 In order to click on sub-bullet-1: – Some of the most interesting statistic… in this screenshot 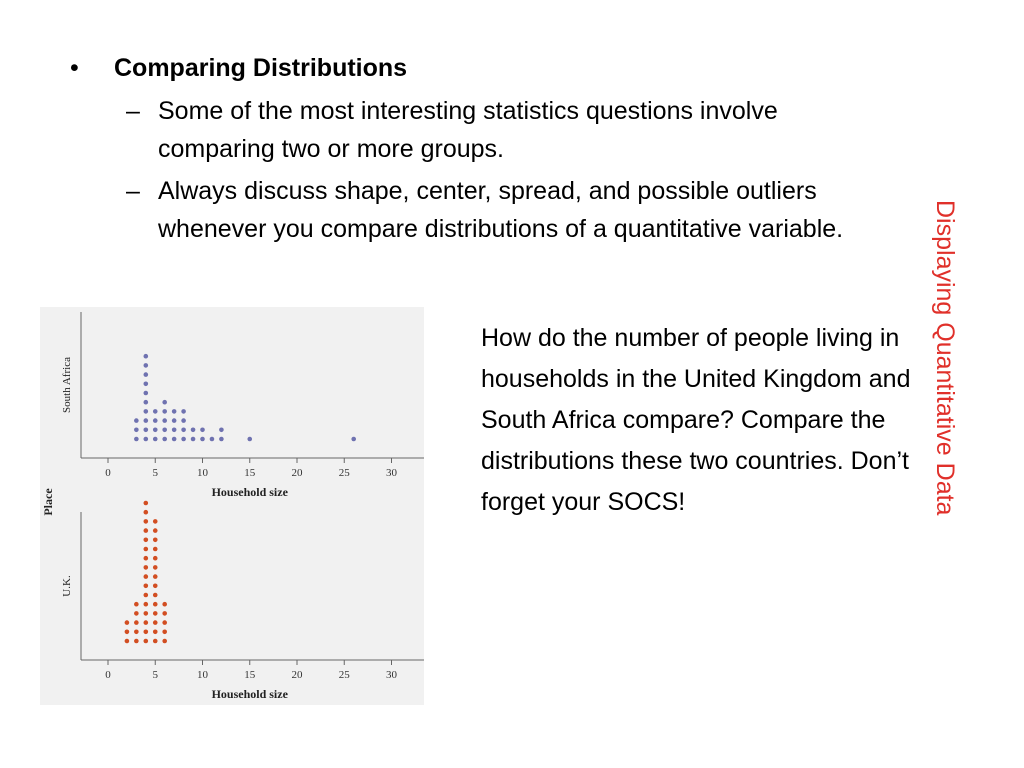, I will do `click(498, 130)`.